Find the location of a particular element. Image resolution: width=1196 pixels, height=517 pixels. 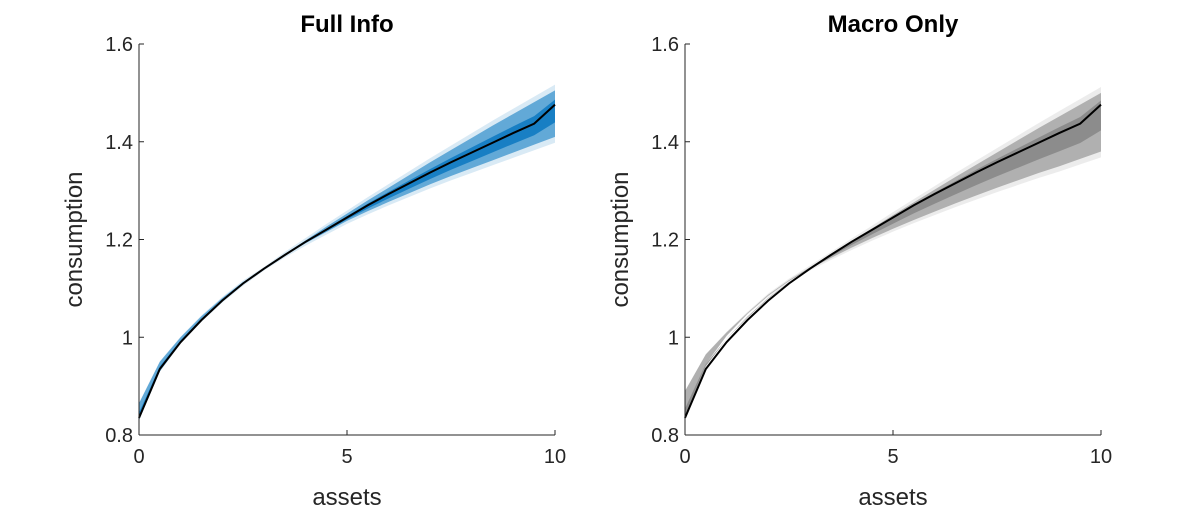

chart-title: Full Info is located at coordinates (346, 24).